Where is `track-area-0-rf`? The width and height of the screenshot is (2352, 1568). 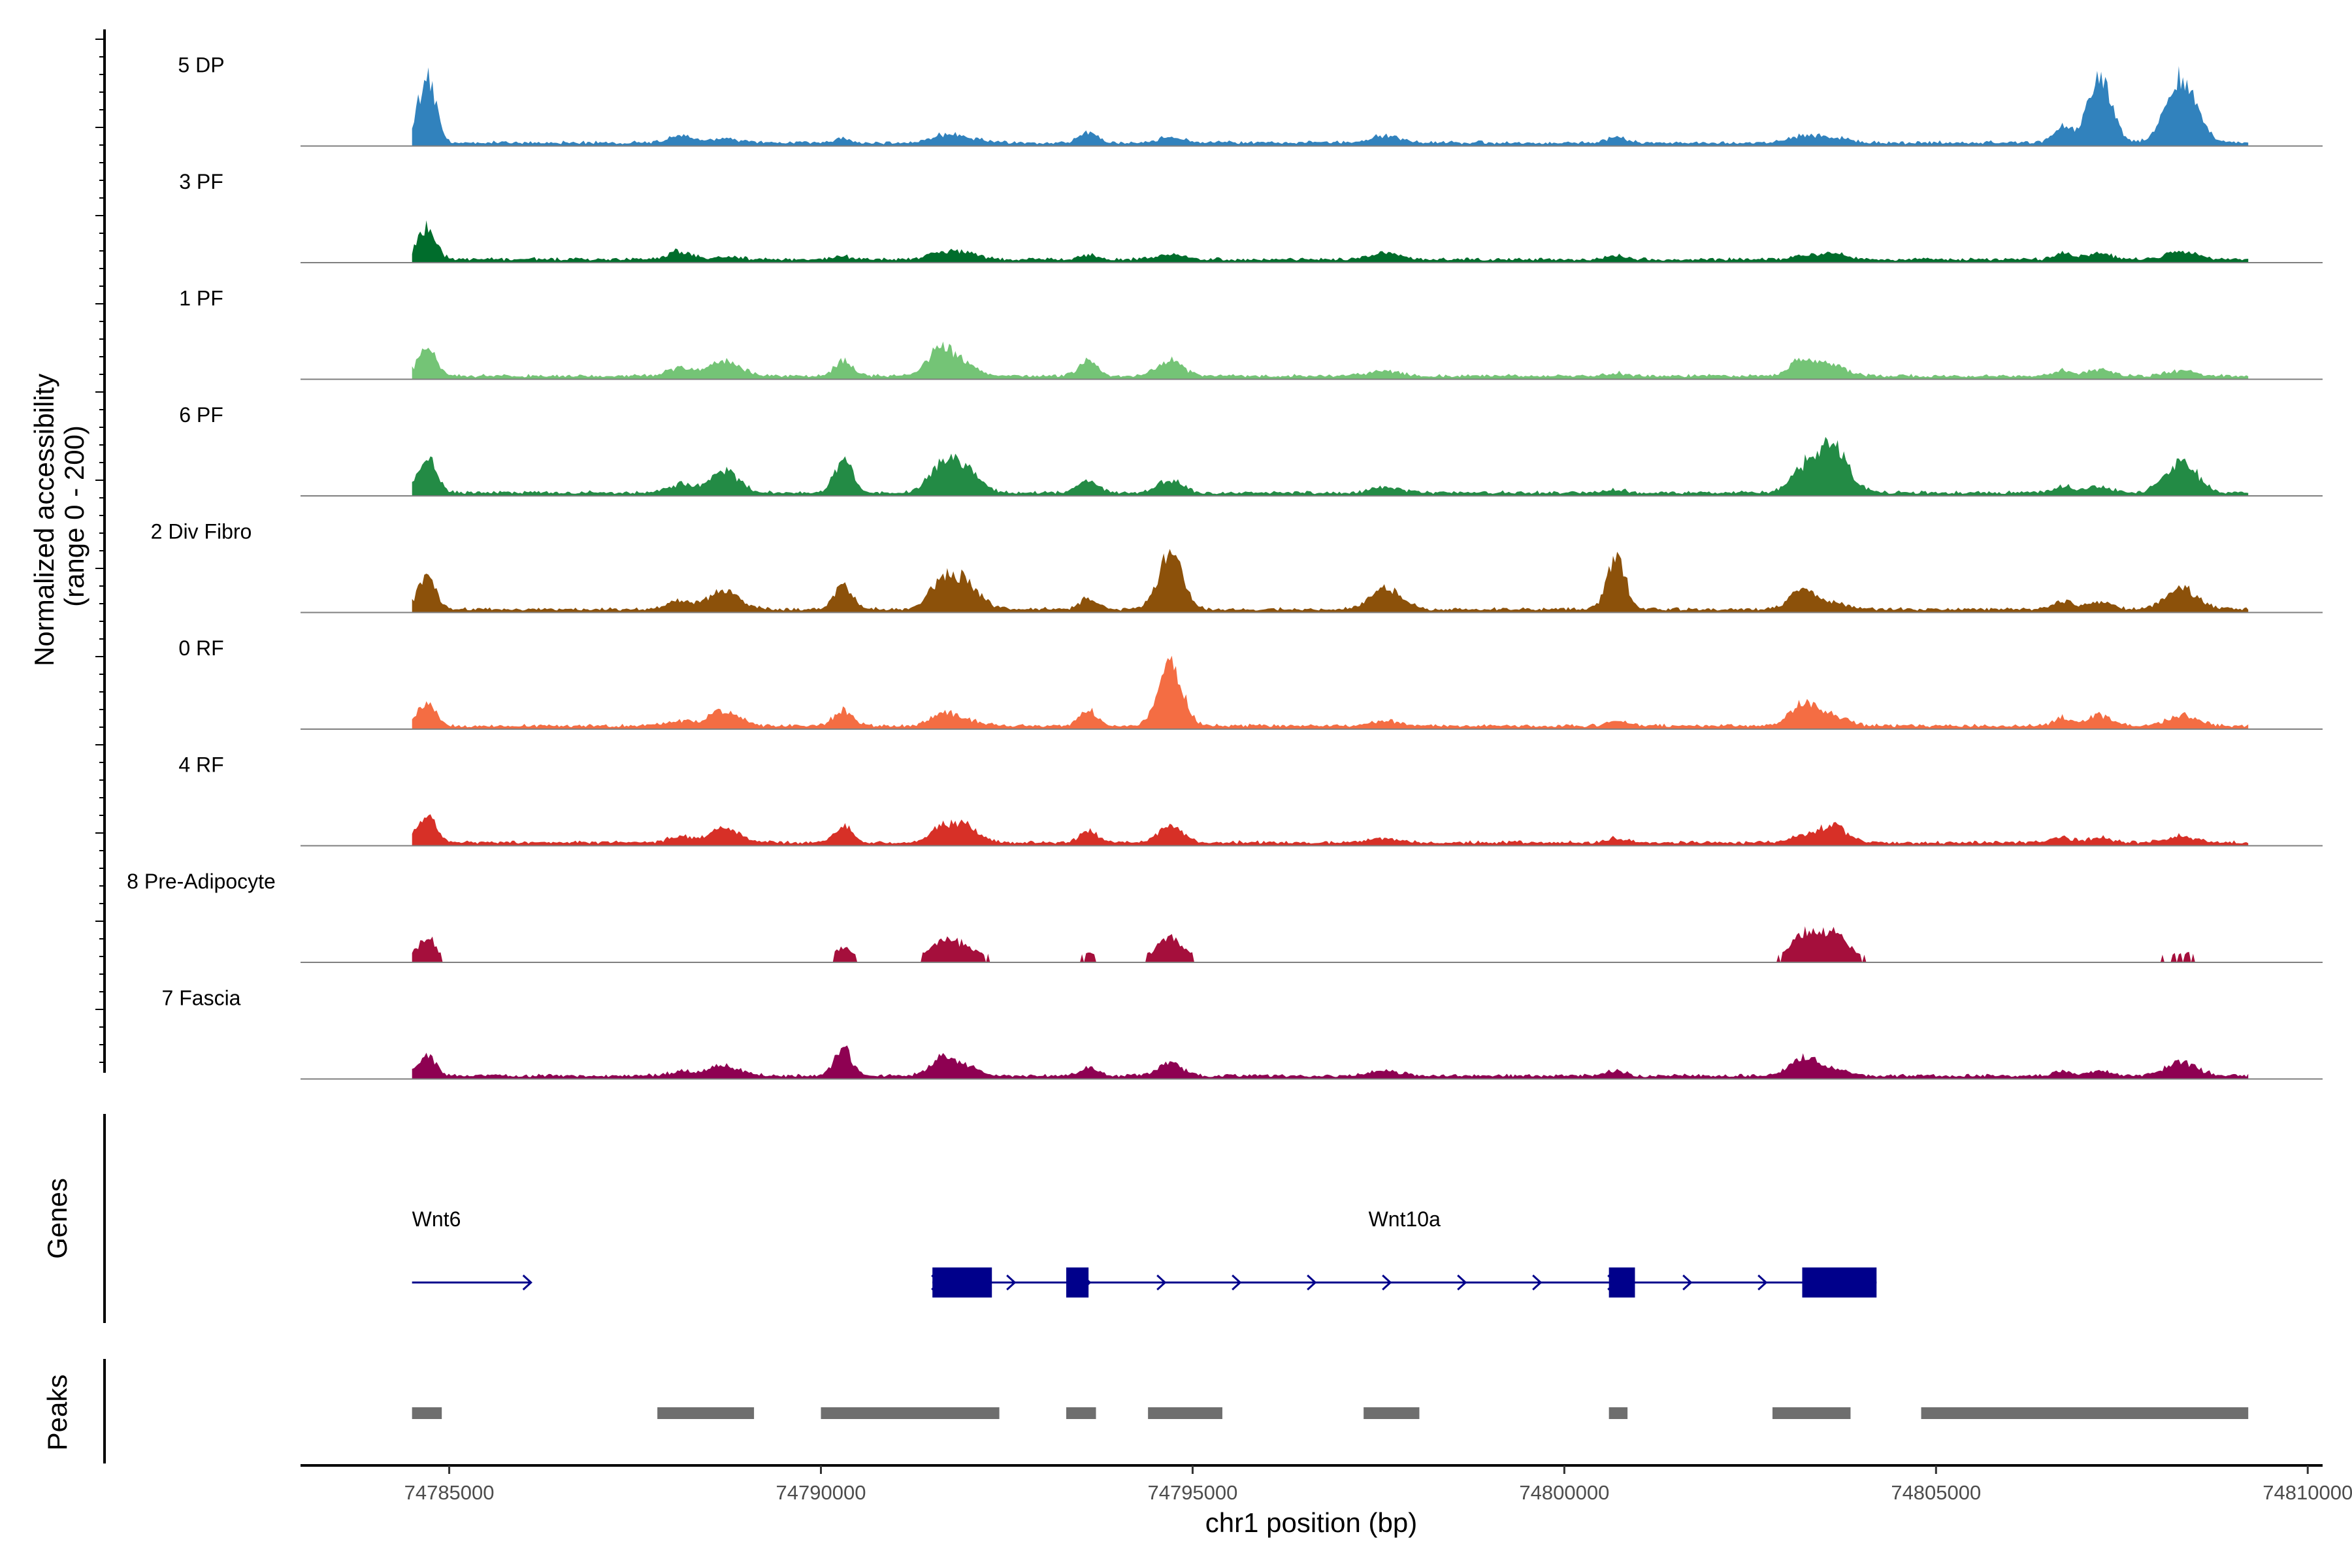
track-area-0-rf is located at coordinates (1330, 692).